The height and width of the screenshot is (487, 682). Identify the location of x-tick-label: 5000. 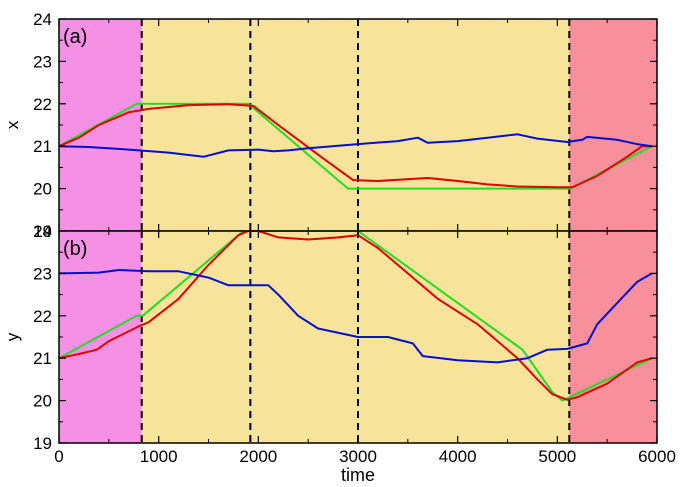
(557, 456).